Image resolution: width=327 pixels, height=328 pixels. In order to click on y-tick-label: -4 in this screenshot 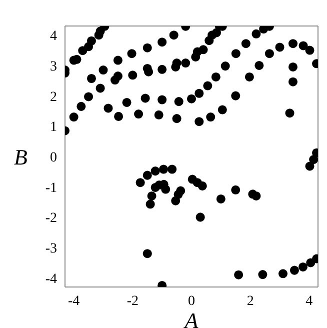, I will do `click(51, 279)`.